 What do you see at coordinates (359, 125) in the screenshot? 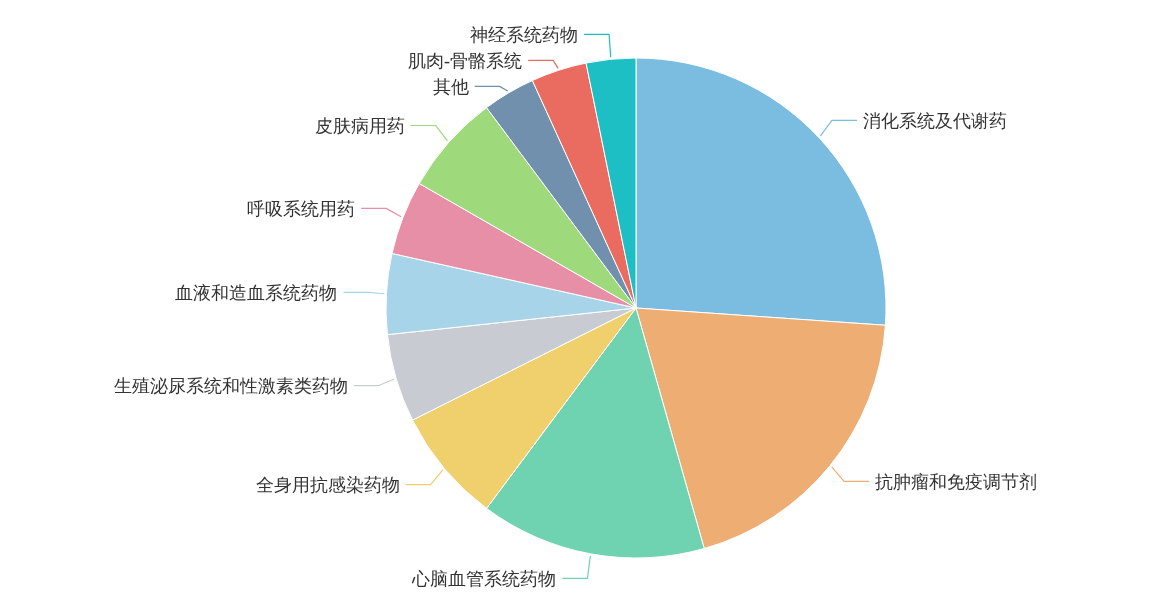
I see `slice-label: 皮肤病用药` at bounding box center [359, 125].